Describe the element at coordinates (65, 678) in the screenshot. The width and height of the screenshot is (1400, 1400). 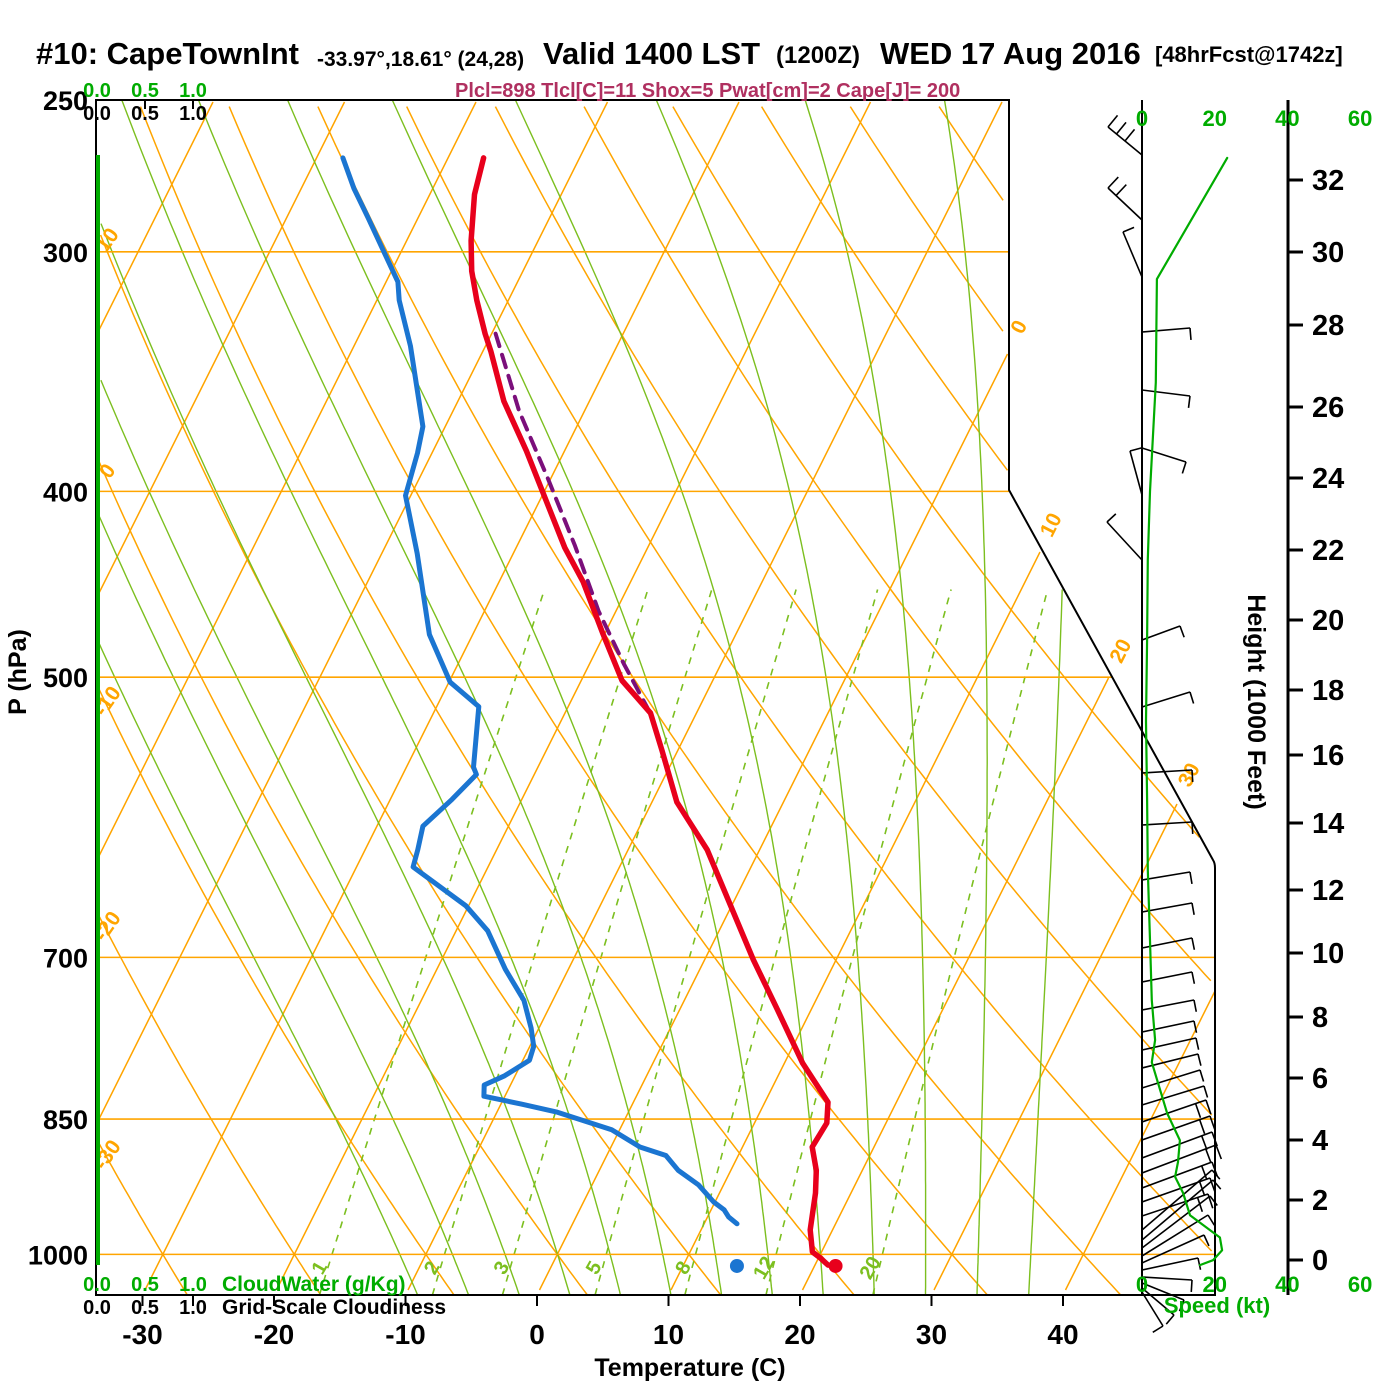
I see `pressure-tick-label: 500` at that location.